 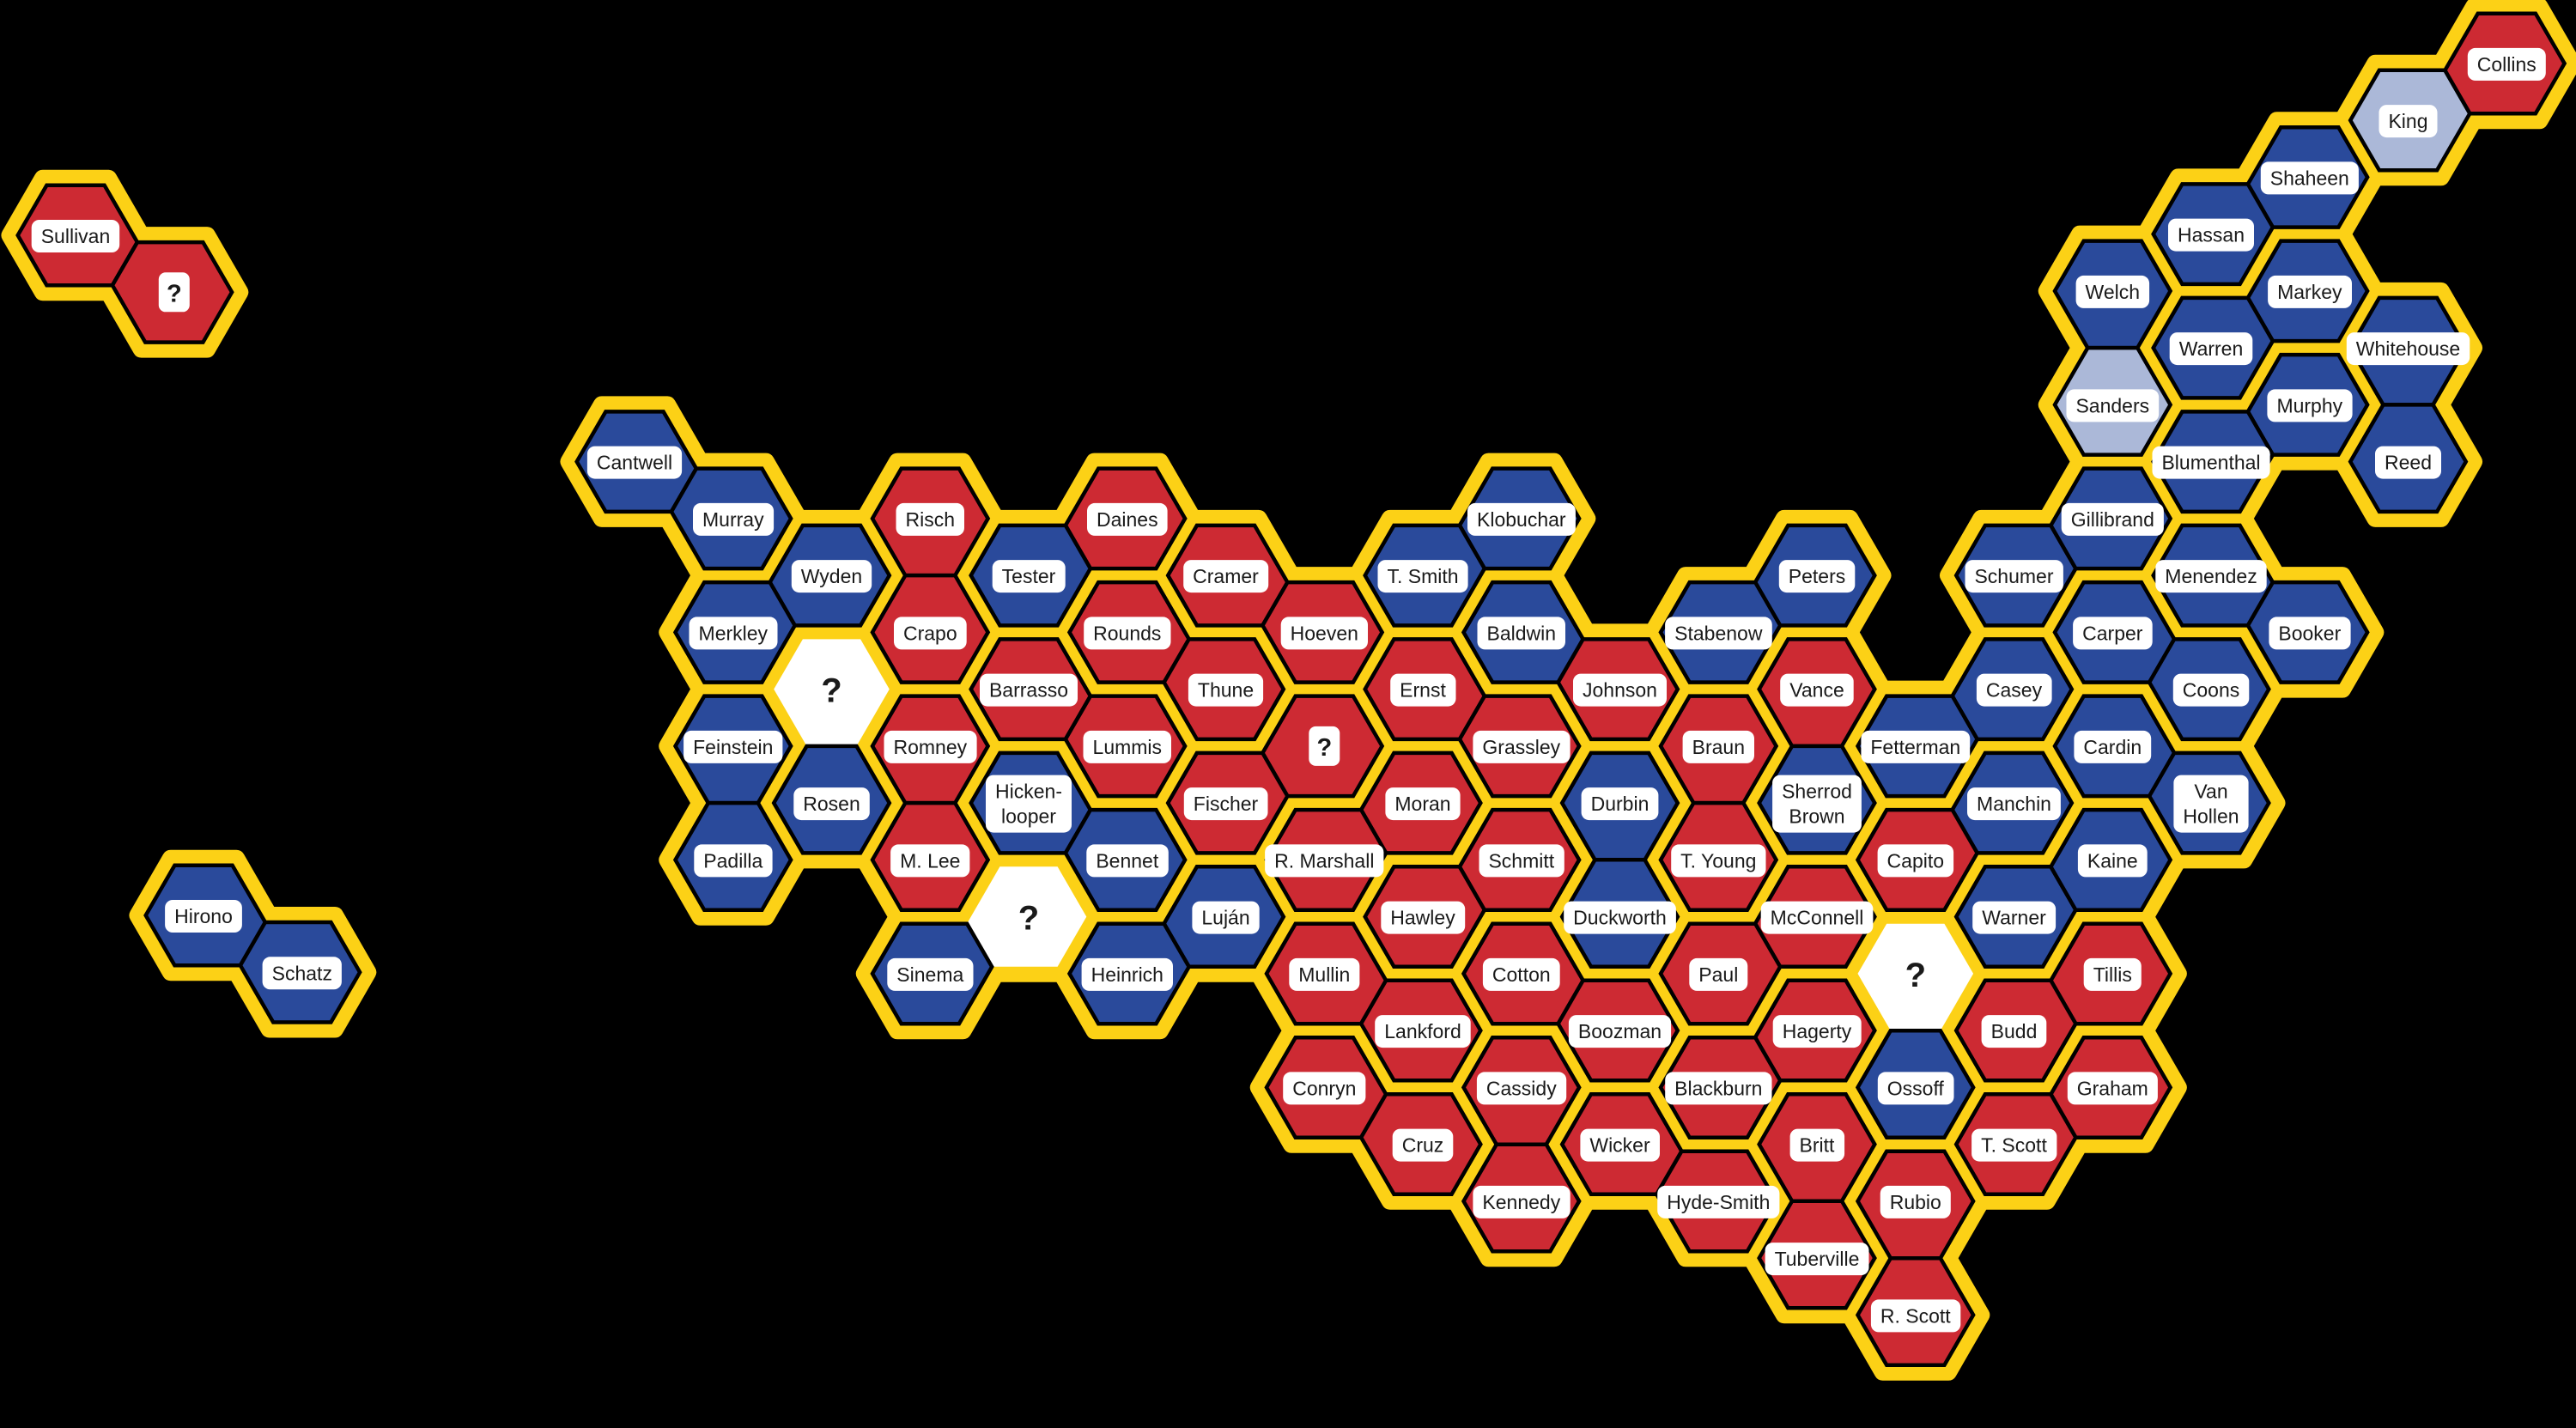 What do you see at coordinates (1521, 633) in the screenshot?
I see `hex-baldwin-label: Baldwin` at bounding box center [1521, 633].